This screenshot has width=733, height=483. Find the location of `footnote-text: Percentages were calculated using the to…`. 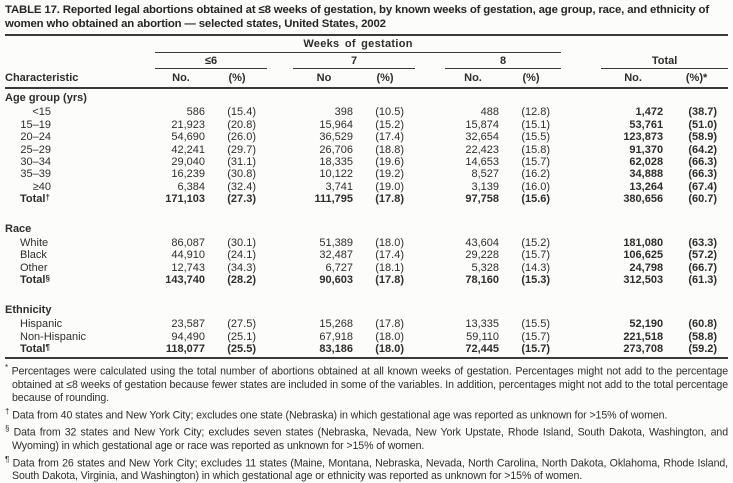

footnote-text: Percentages were calculated using the to… is located at coordinates (368, 384).